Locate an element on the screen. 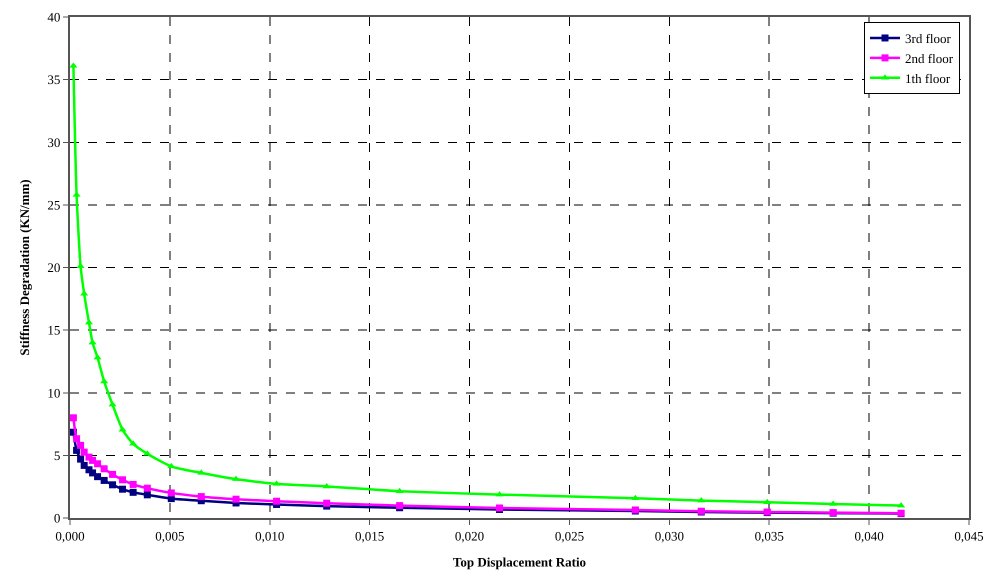 This screenshot has height=588, width=994. legend-label: 2nd floor is located at coordinates (929, 58).